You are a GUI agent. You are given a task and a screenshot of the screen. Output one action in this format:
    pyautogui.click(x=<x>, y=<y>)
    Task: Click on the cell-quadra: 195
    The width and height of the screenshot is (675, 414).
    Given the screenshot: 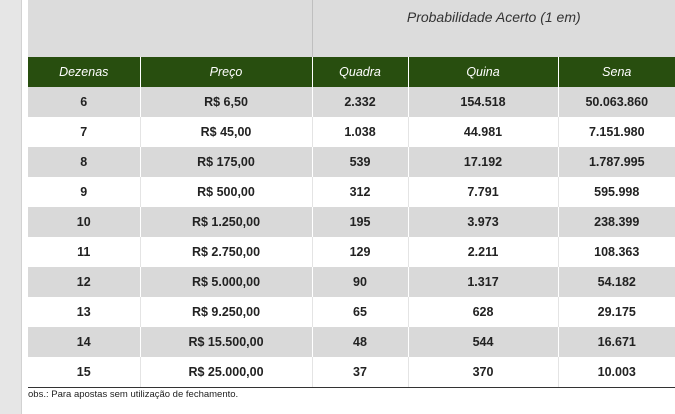 What is the action you would take?
    pyautogui.click(x=360, y=222)
    